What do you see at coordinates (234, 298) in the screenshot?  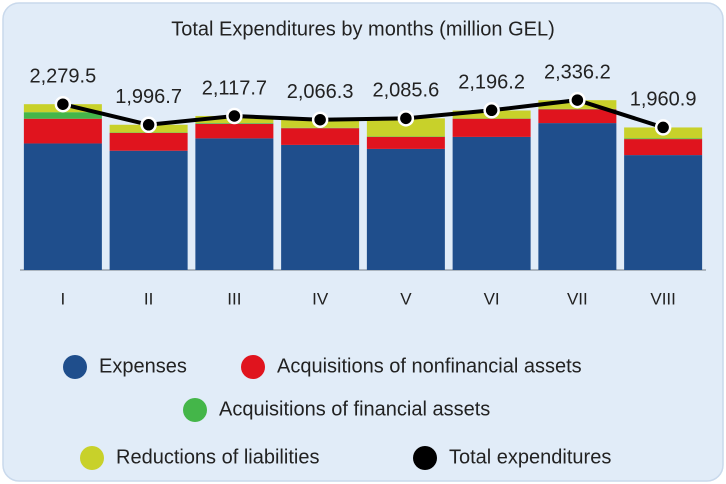 I see `x-tick-label: III` at bounding box center [234, 298].